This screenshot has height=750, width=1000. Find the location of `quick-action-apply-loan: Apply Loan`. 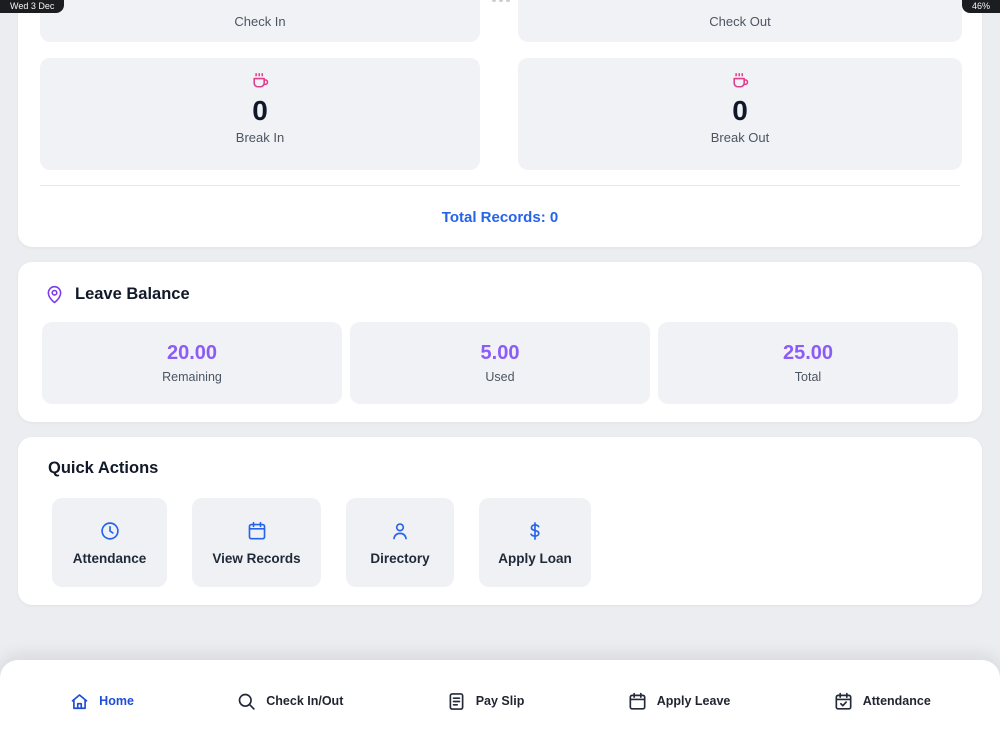

quick-action-apply-loan: Apply Loan is located at coordinates (535, 542).